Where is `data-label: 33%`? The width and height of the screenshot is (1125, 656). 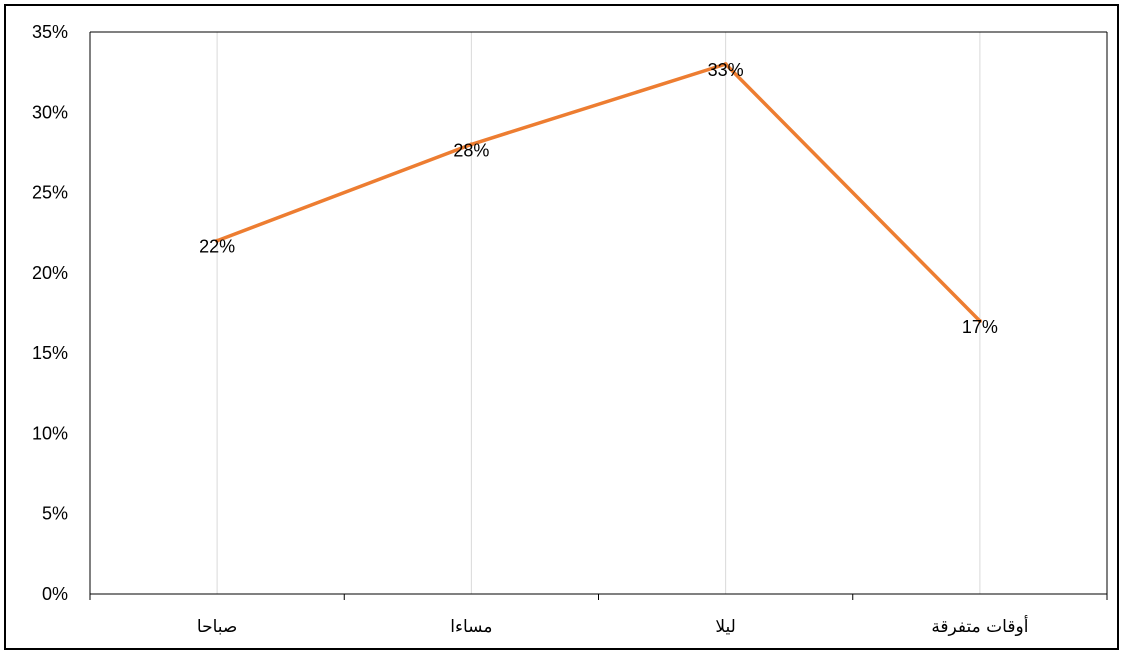
data-label: 33% is located at coordinates (726, 70).